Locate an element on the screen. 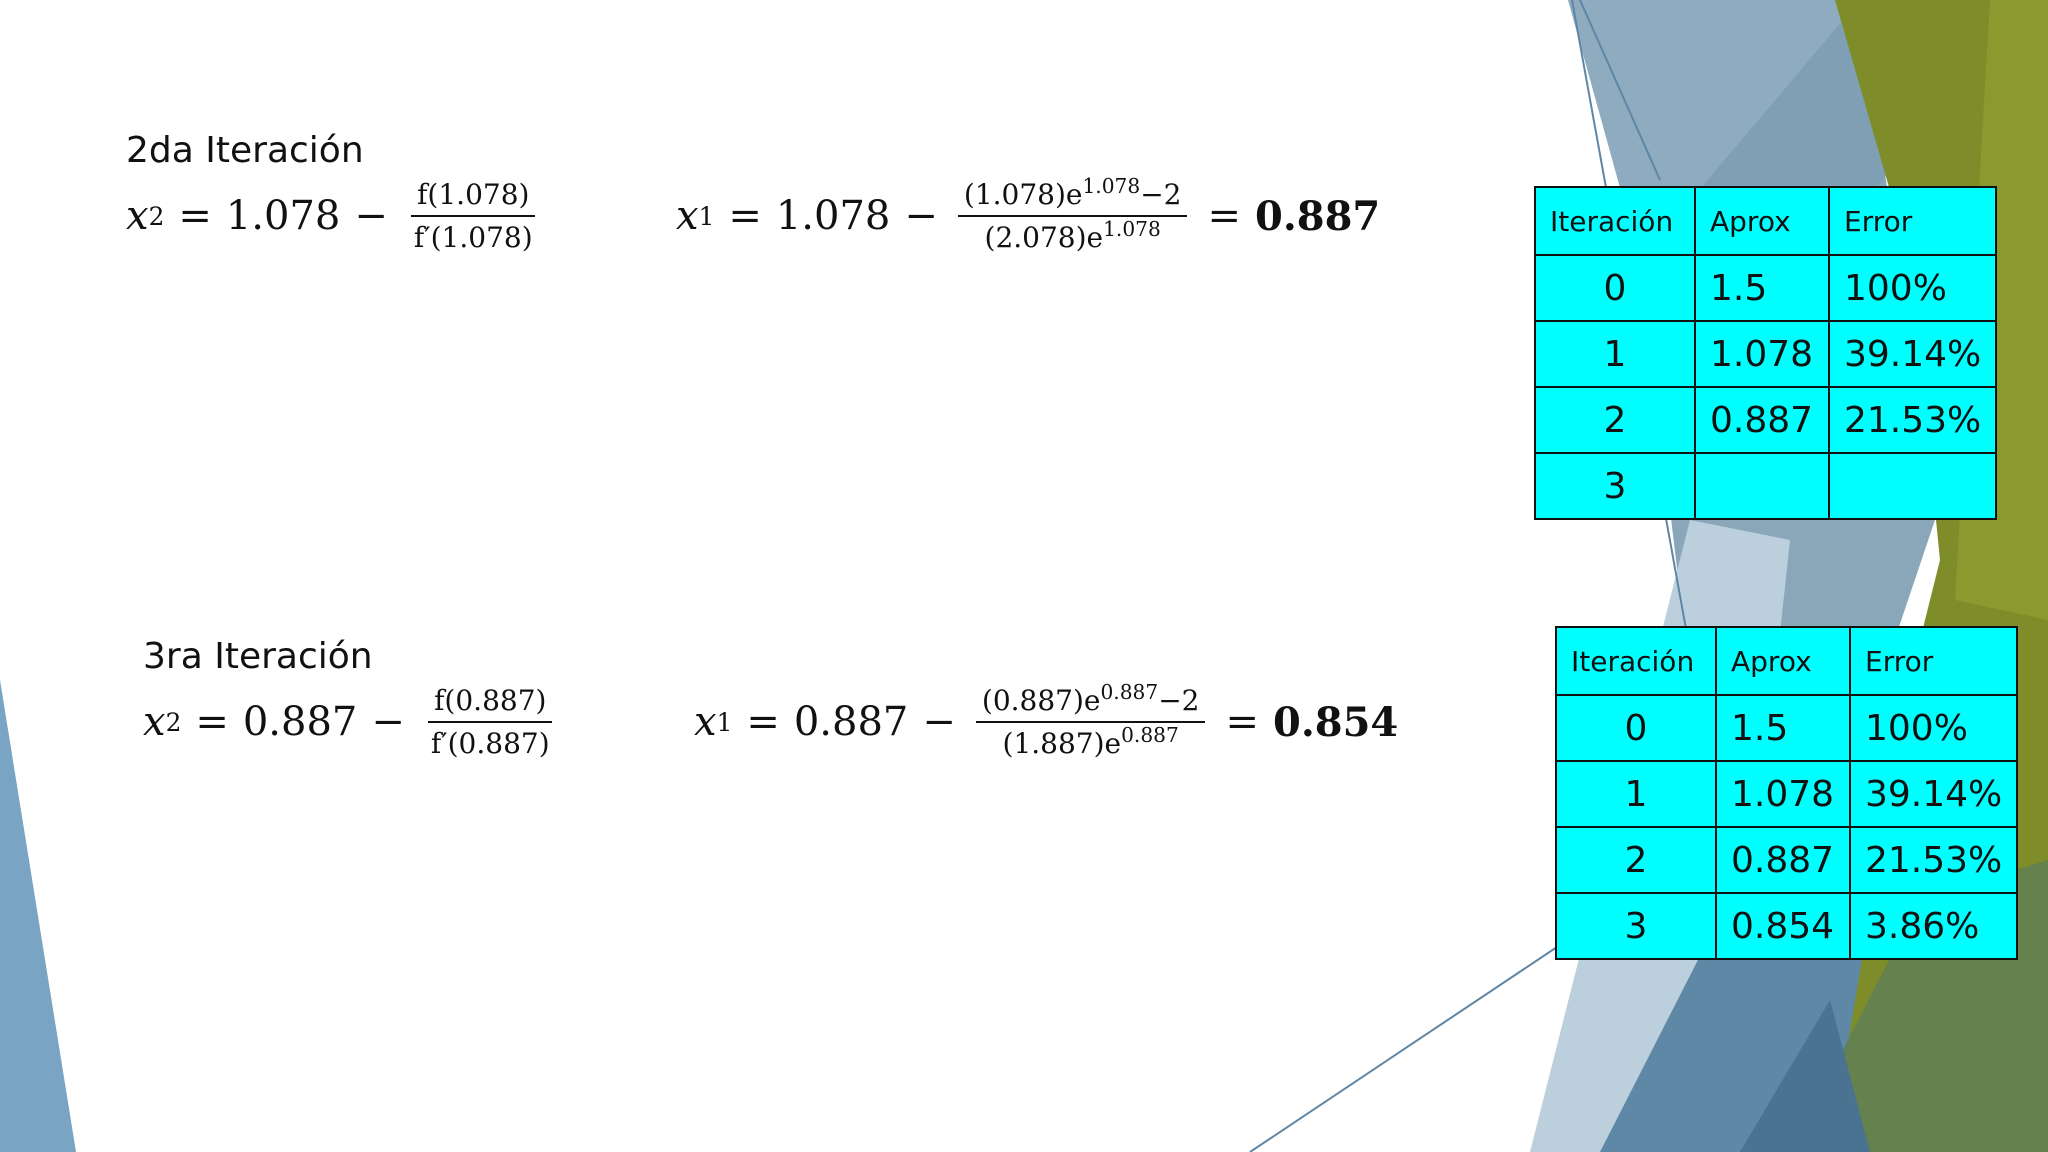  cell-error: 3.86% is located at coordinates (1933, 926).